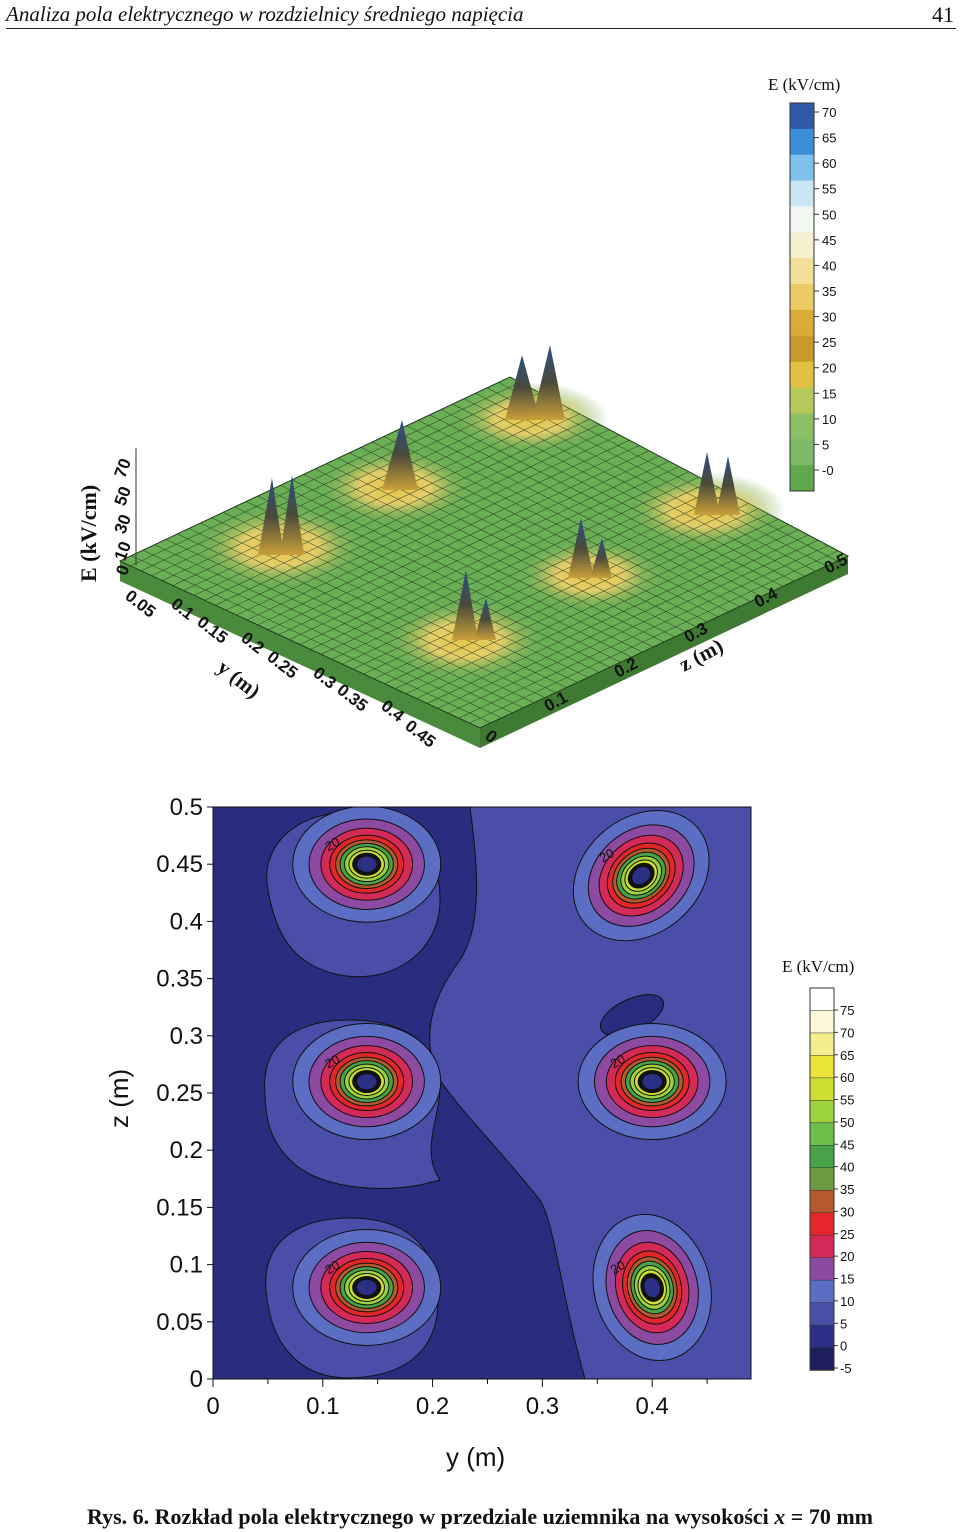 The height and width of the screenshot is (1532, 960). I want to click on colorbar-tick-label: 50, so click(829, 214).